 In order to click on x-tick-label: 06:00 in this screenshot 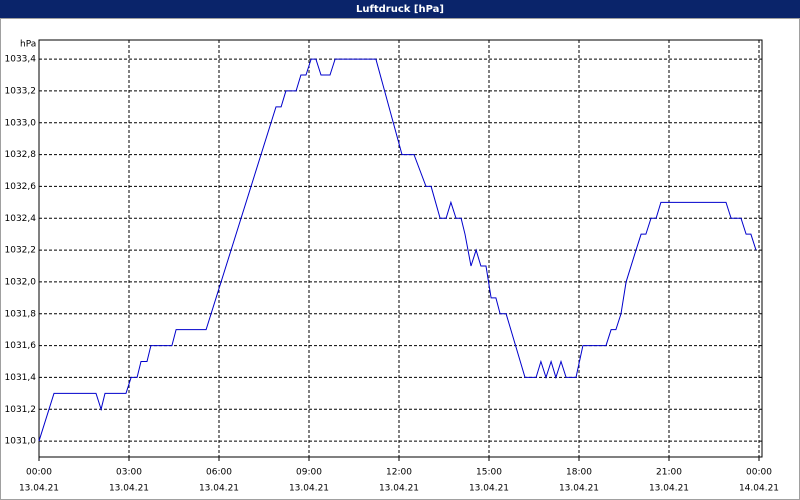, I will do `click(219, 473)`.